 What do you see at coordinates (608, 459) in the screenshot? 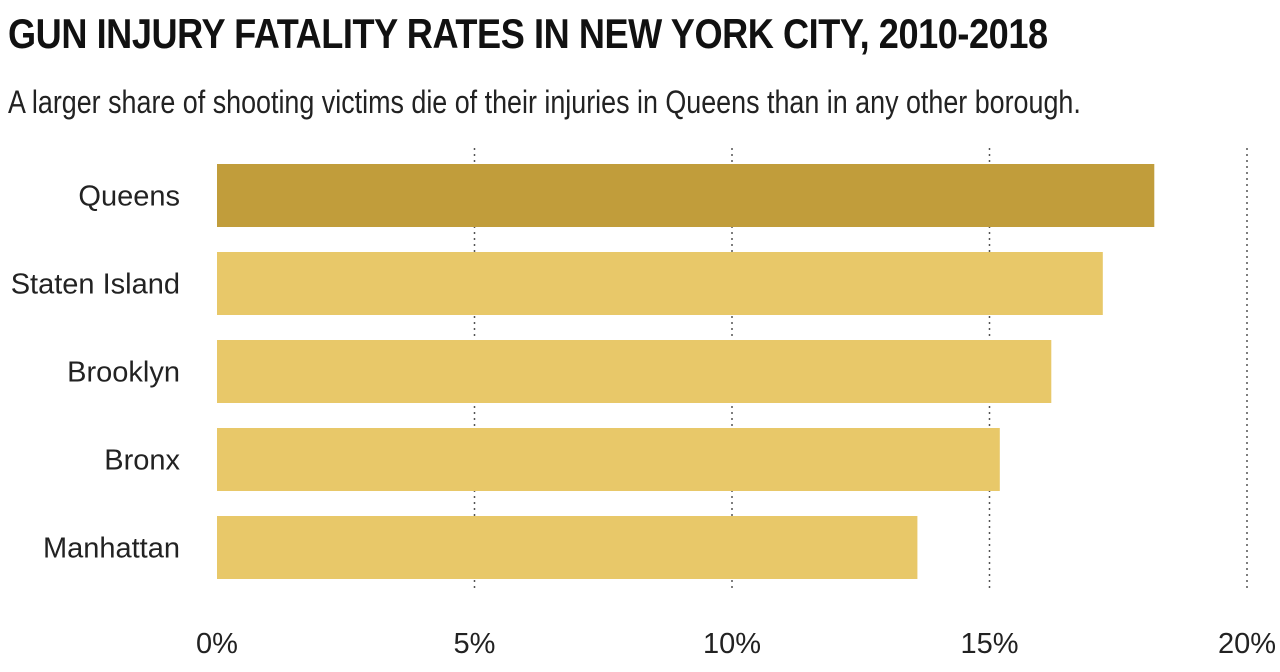
I see `bar-bronx` at bounding box center [608, 459].